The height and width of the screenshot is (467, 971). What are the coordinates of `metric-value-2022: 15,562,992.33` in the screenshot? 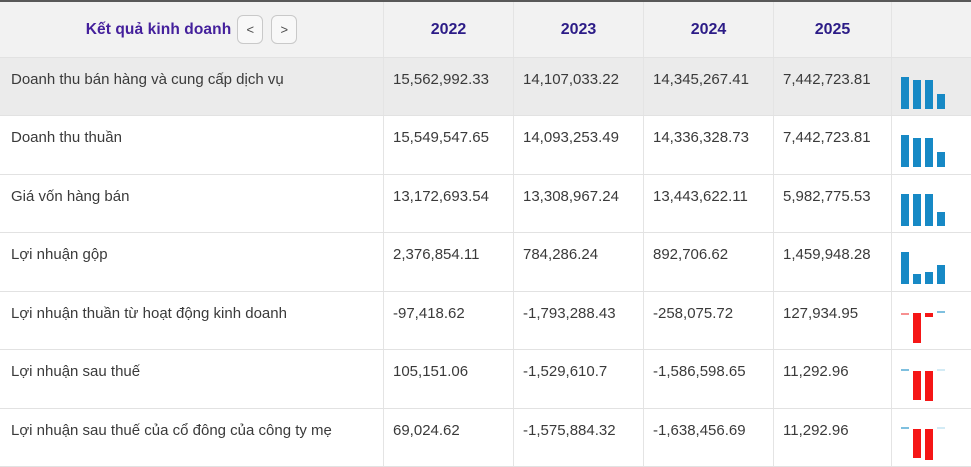 It's located at (448, 87).